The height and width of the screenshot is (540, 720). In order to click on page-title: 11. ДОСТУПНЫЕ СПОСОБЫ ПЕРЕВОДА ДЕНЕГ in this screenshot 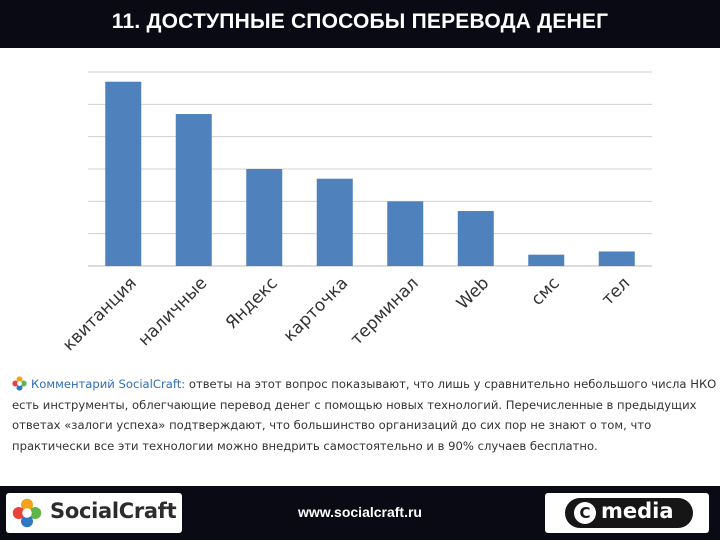, I will do `click(360, 21)`.